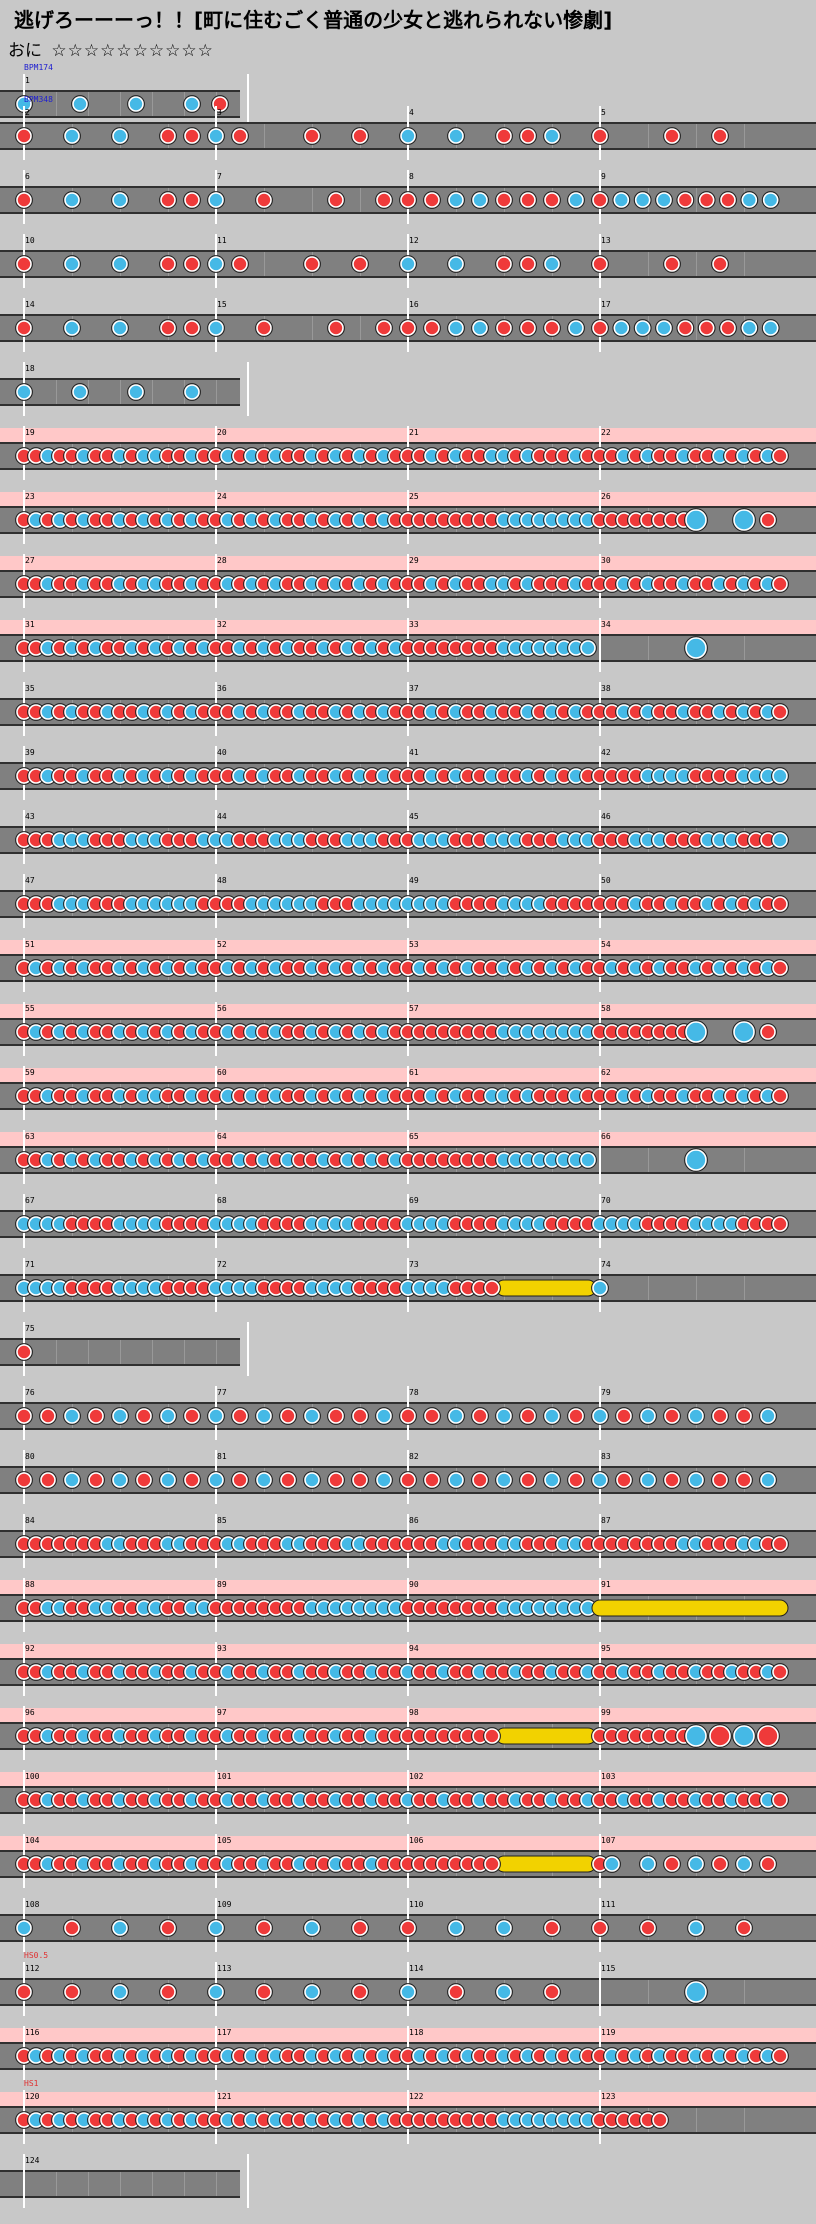  Describe the element at coordinates (222, 880) in the screenshot. I see `bar-number: 48` at that location.